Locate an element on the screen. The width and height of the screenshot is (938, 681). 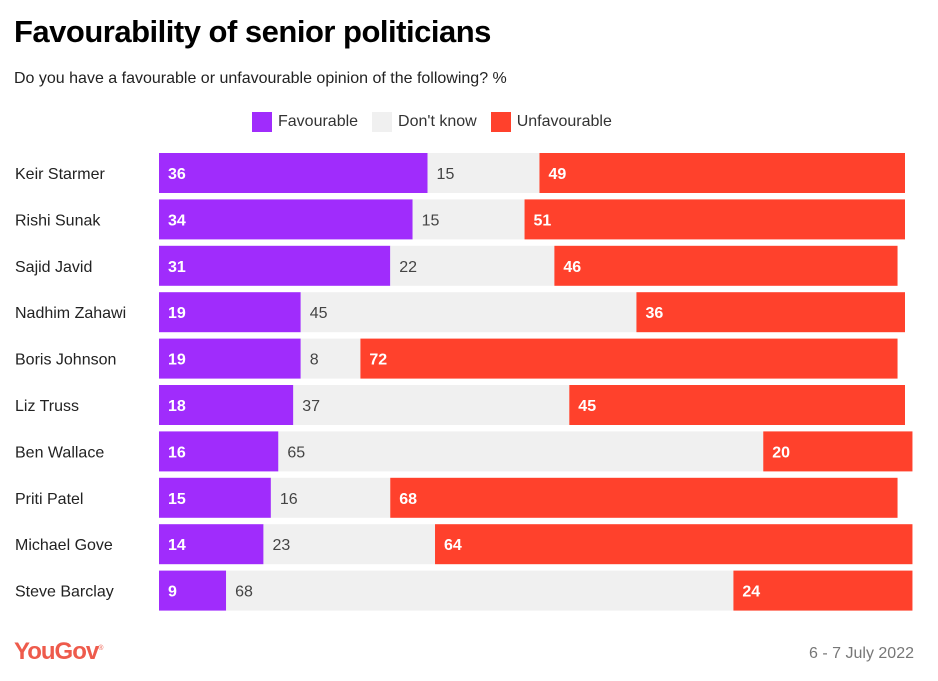
category-label-keir-starmer: Keir Starmer is located at coordinates (60, 174).